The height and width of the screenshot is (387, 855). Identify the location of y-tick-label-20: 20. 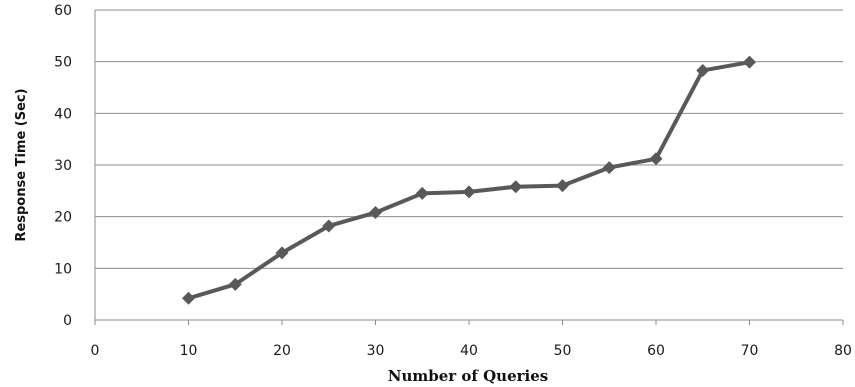
(63, 218).